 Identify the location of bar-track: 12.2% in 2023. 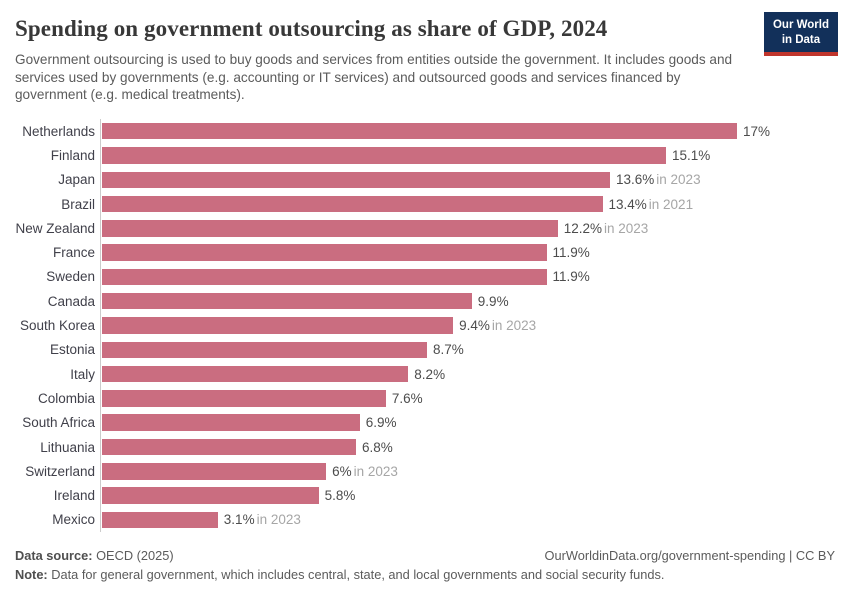
(467, 228).